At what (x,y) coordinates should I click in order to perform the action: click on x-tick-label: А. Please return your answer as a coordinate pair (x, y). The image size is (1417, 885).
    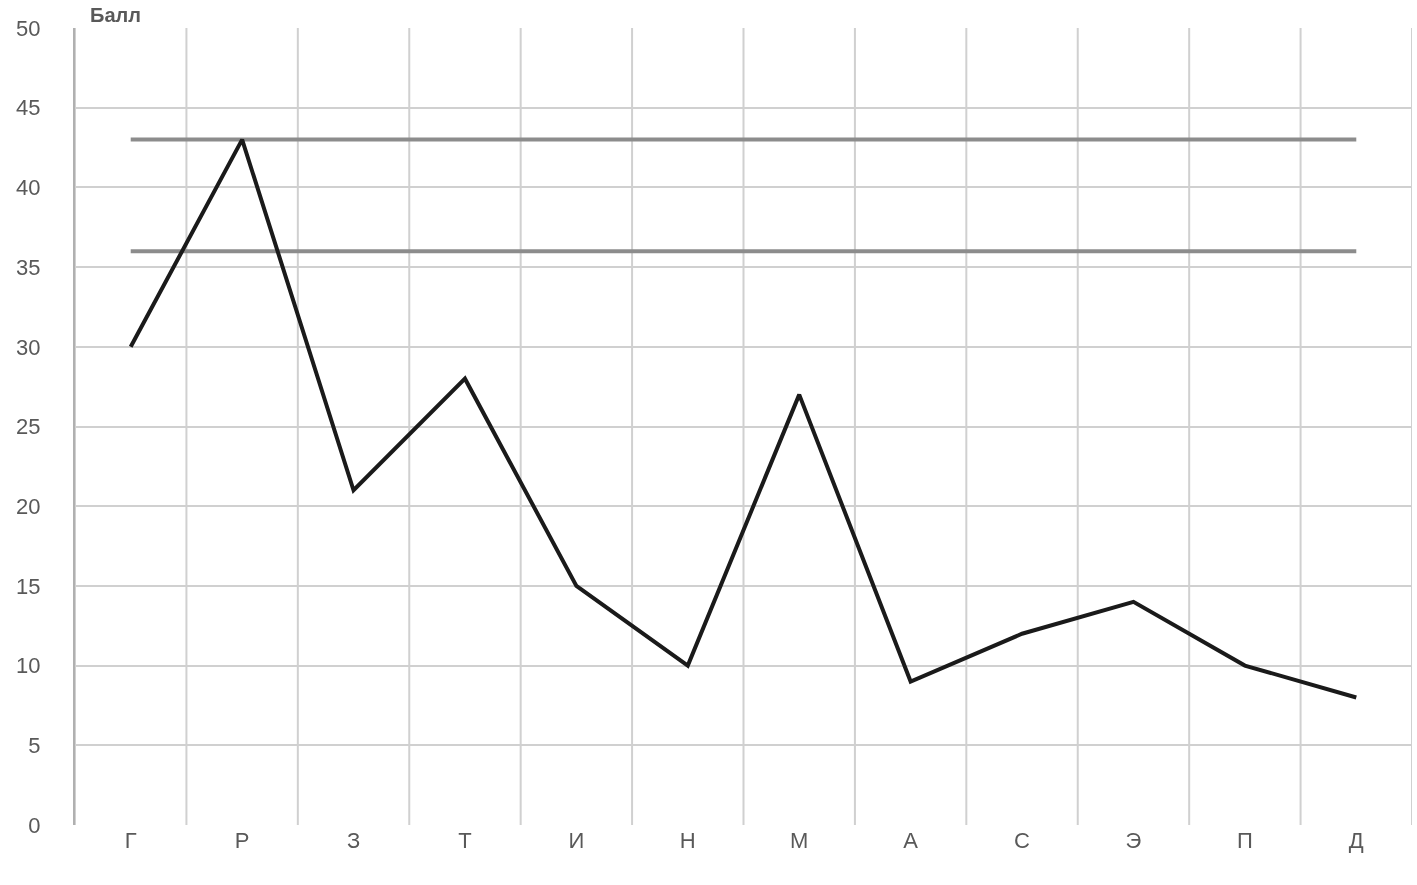
    Looking at the image, I should click on (911, 840).